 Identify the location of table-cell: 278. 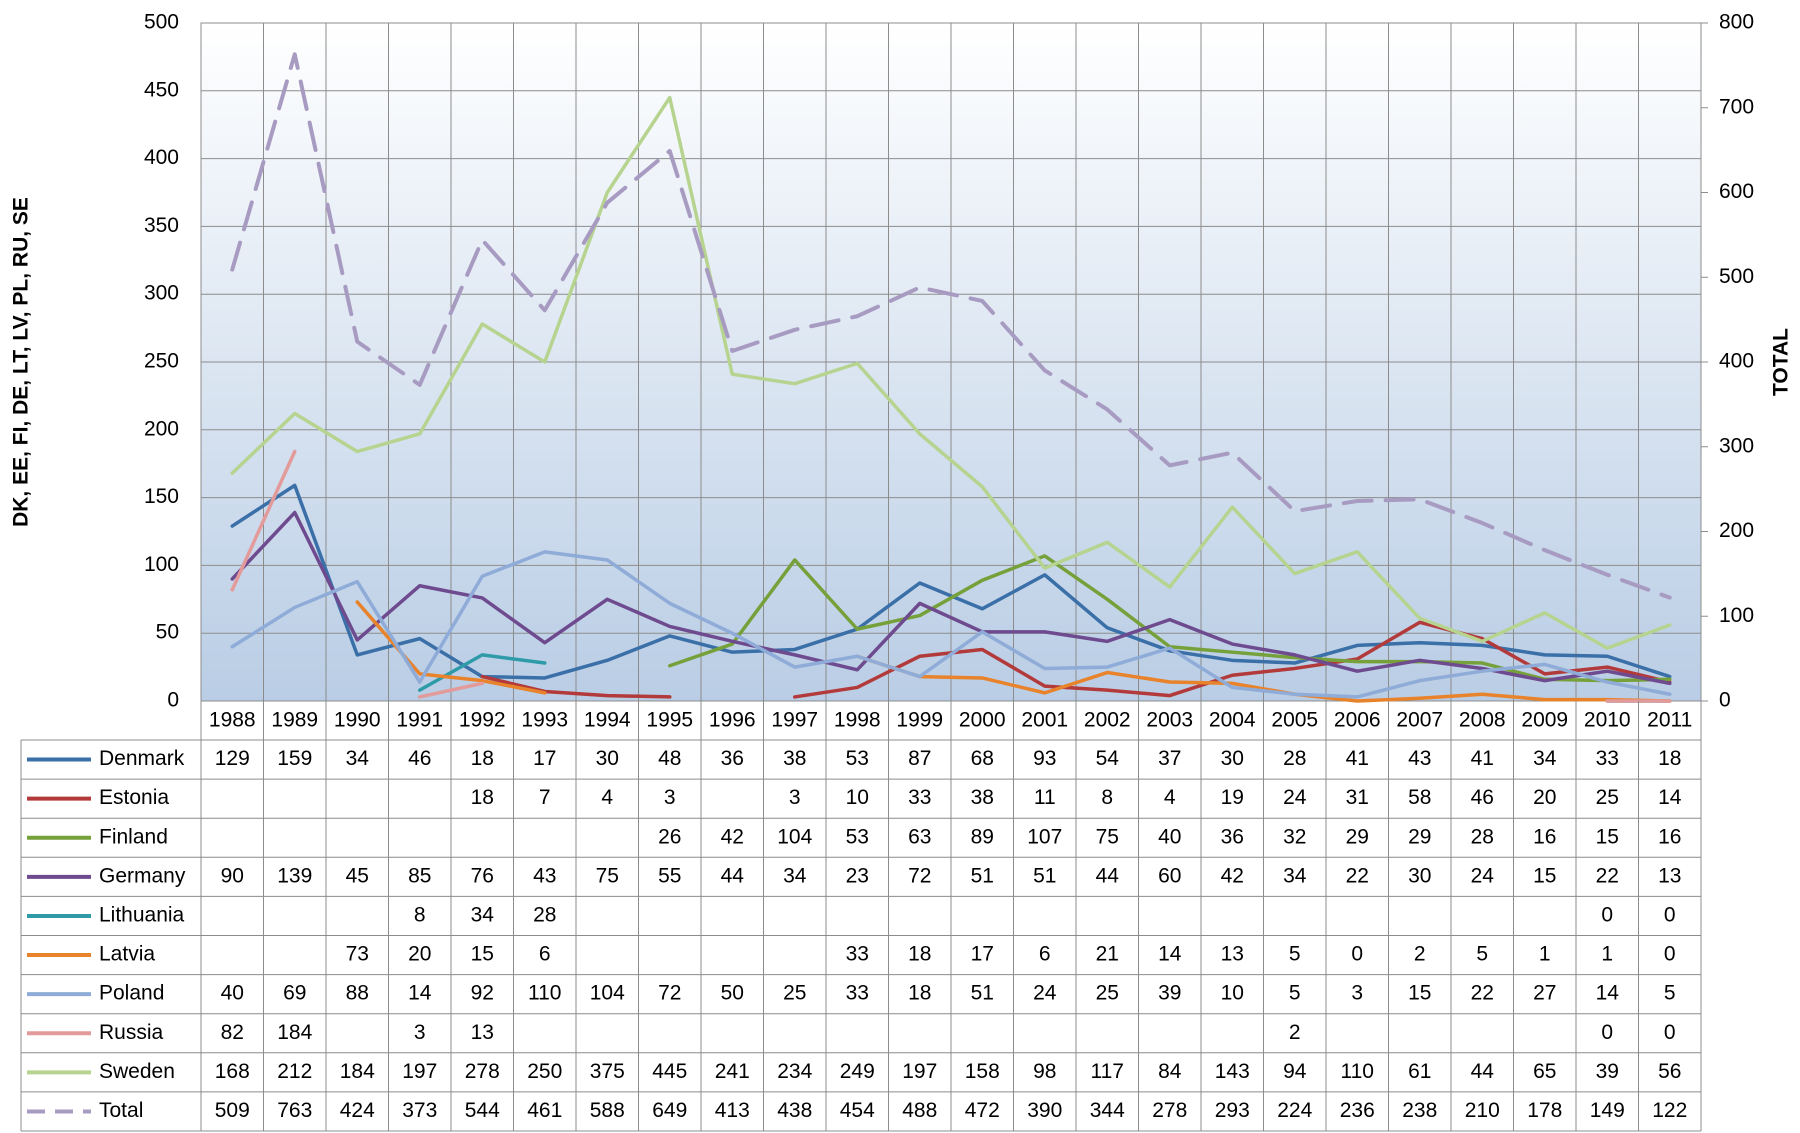
(482, 1071).